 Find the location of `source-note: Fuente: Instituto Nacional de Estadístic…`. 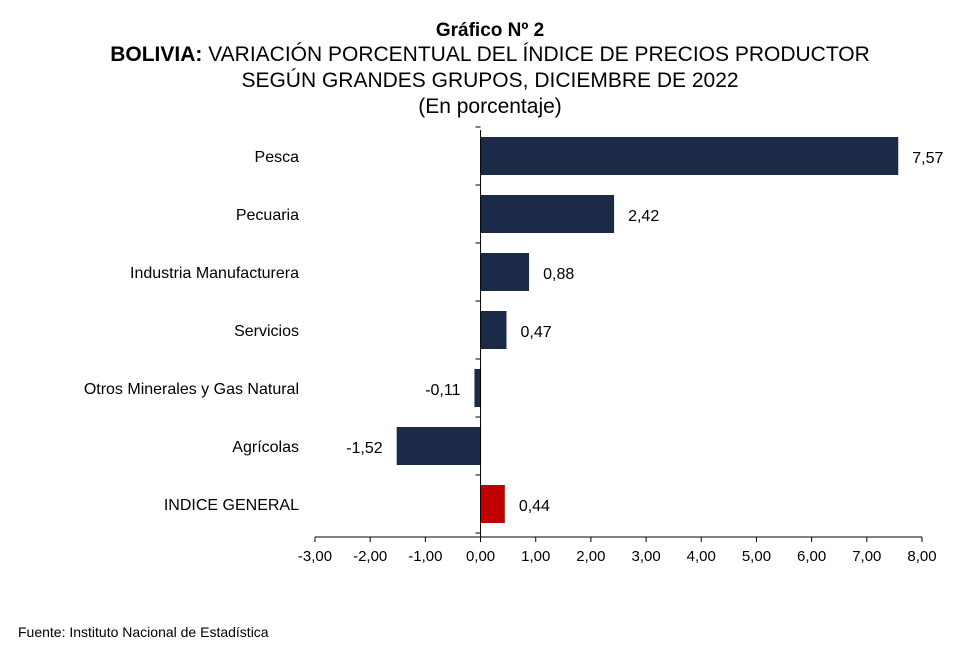

source-note: Fuente: Instituto Nacional de Estadístic… is located at coordinates (143, 632).